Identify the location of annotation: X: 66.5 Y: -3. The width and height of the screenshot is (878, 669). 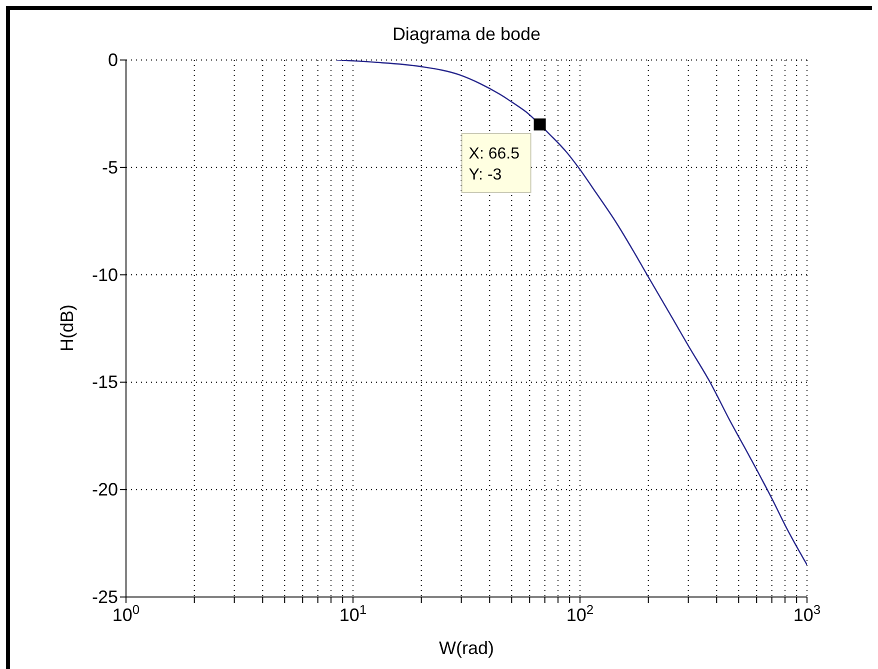
(494, 164).